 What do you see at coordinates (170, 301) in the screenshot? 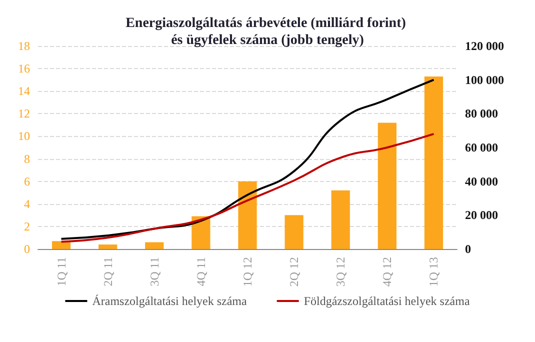
I see `legend-label: Áramszolgáltatási helyek száma` at bounding box center [170, 301].